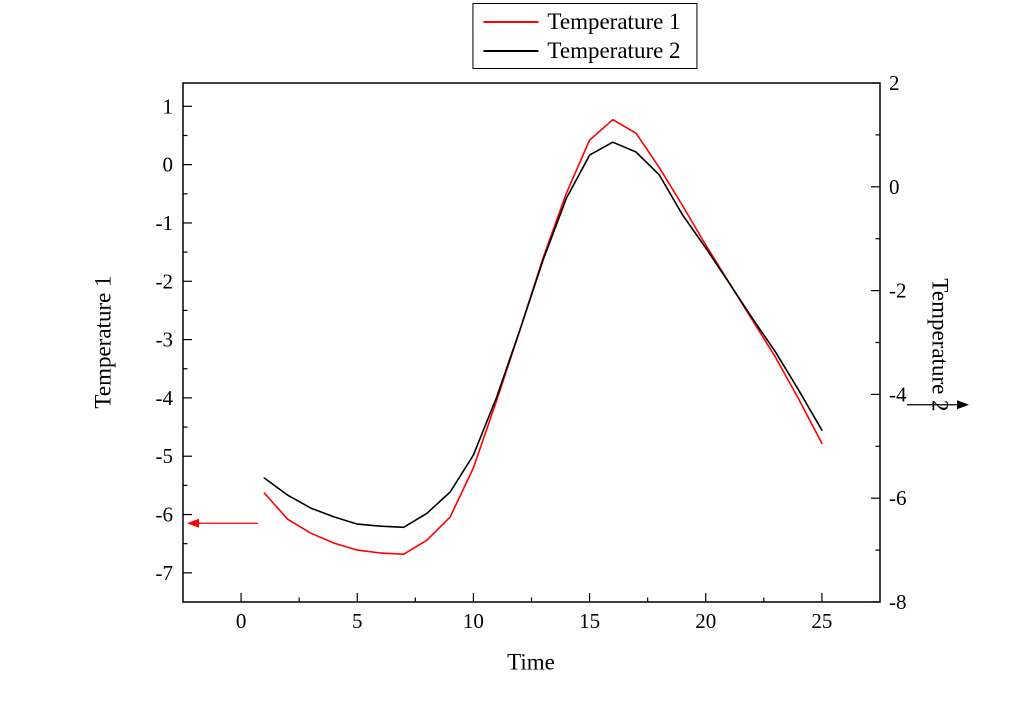 Image resolution: width=1024 pixels, height=721 pixels. I want to click on legend-item-temperature-1: Temperature 1, so click(582, 21).